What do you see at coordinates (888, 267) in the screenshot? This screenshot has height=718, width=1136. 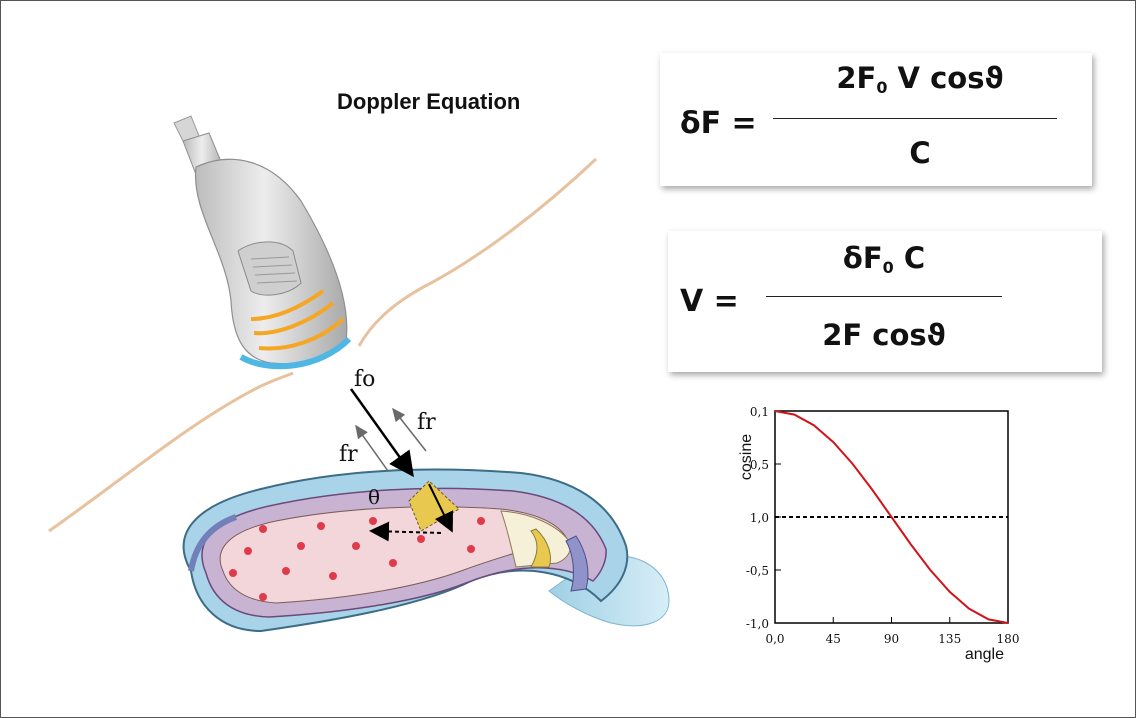 I see `eq2-num-sub: 0` at bounding box center [888, 267].